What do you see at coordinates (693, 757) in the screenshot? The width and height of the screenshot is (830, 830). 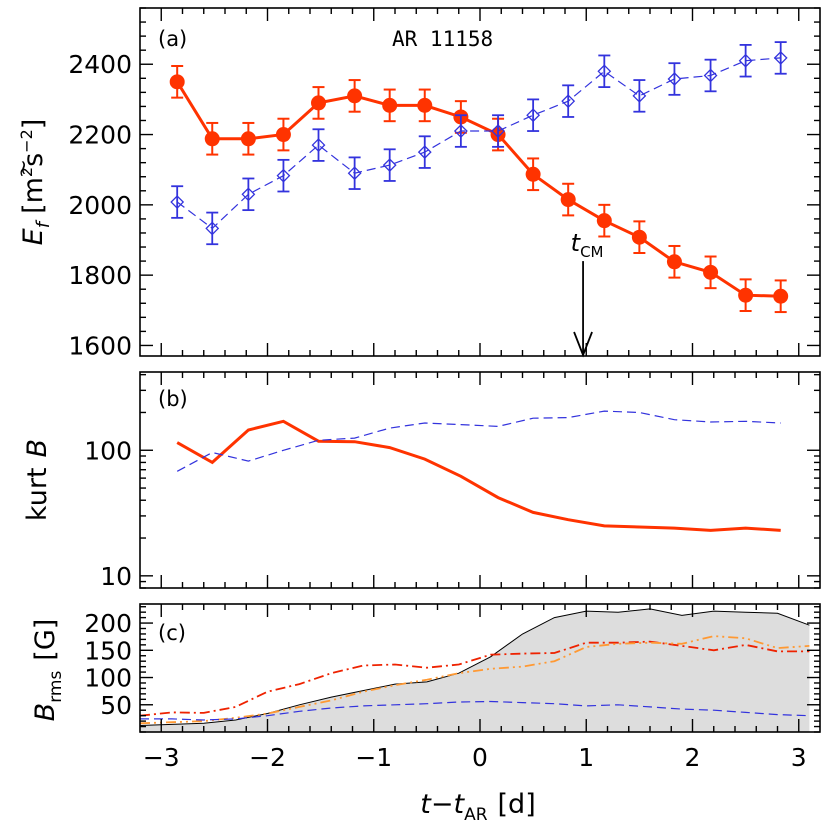 I see `x-tick-label: 2` at bounding box center [693, 757].